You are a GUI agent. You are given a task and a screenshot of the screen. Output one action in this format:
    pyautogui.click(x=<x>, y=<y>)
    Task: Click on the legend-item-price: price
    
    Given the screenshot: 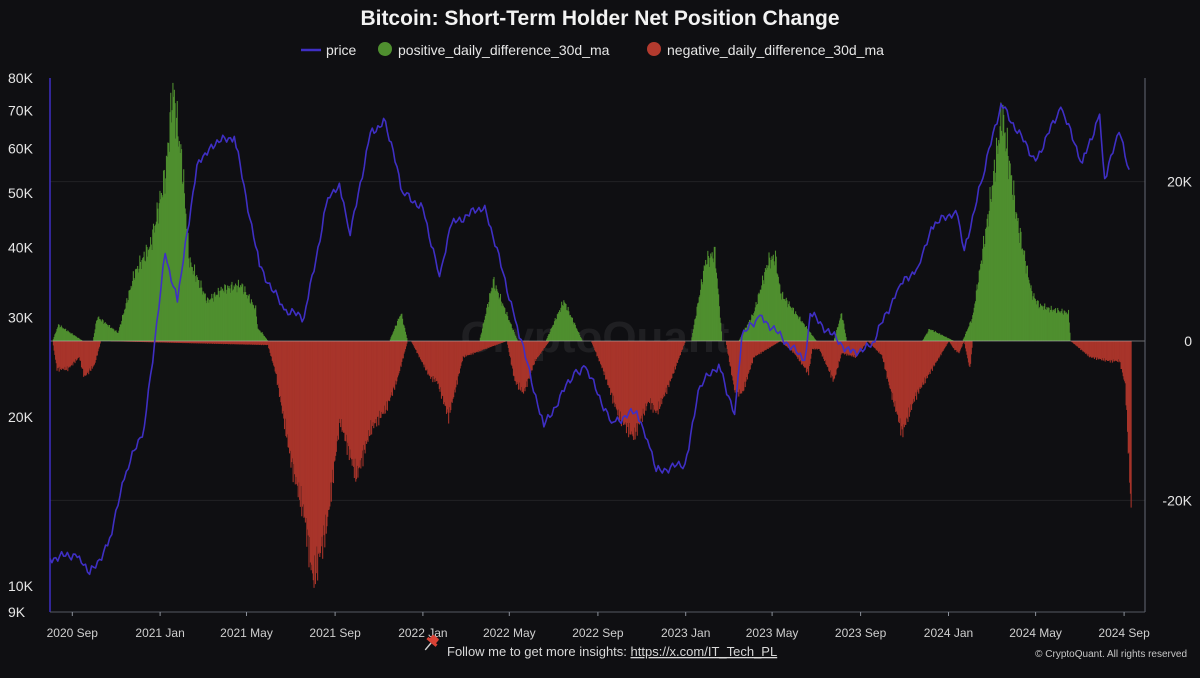 What is the action you would take?
    pyautogui.click(x=329, y=50)
    